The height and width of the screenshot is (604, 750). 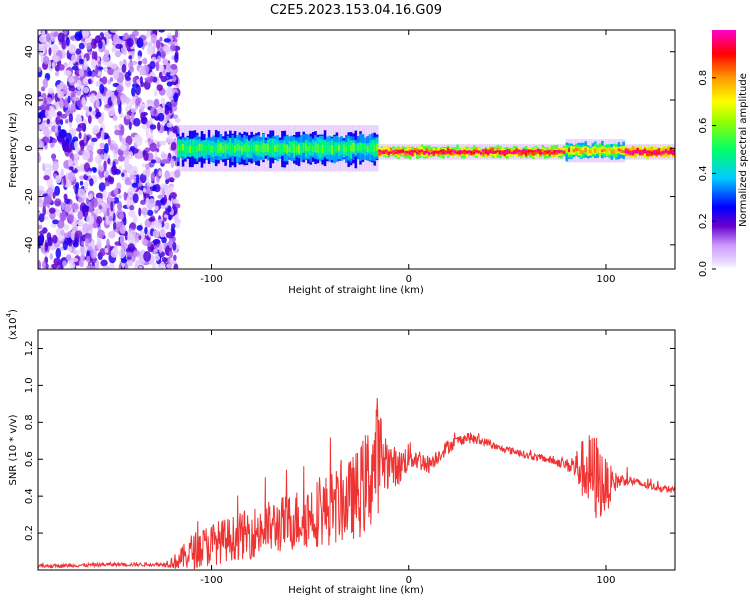 I want to click on snr-scale-close: ), so click(x=13, y=311).